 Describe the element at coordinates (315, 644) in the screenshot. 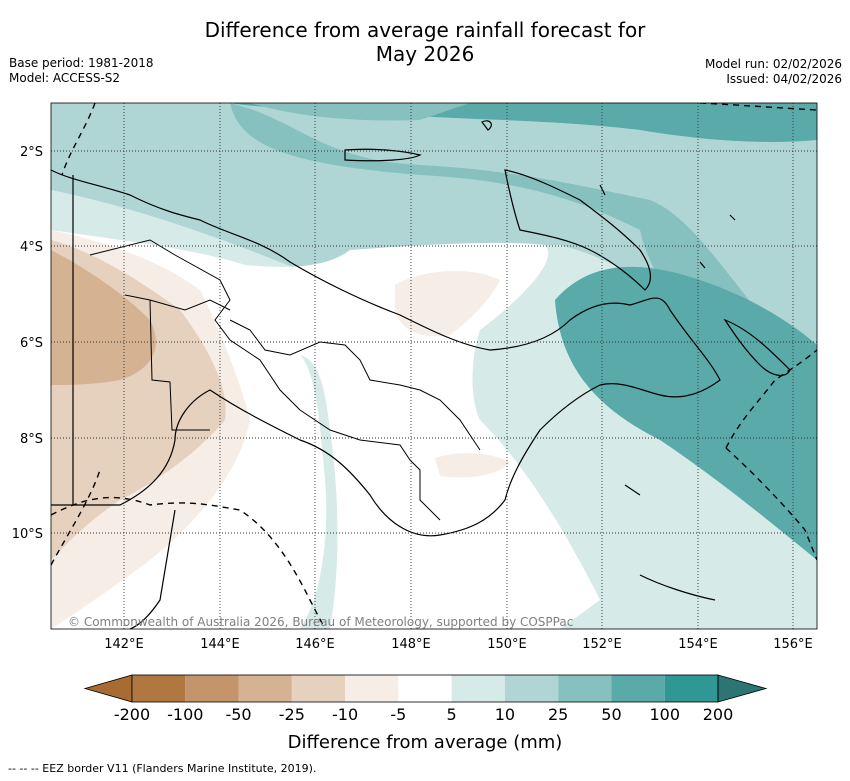

I see `lon-label-146e: 146°E` at that location.